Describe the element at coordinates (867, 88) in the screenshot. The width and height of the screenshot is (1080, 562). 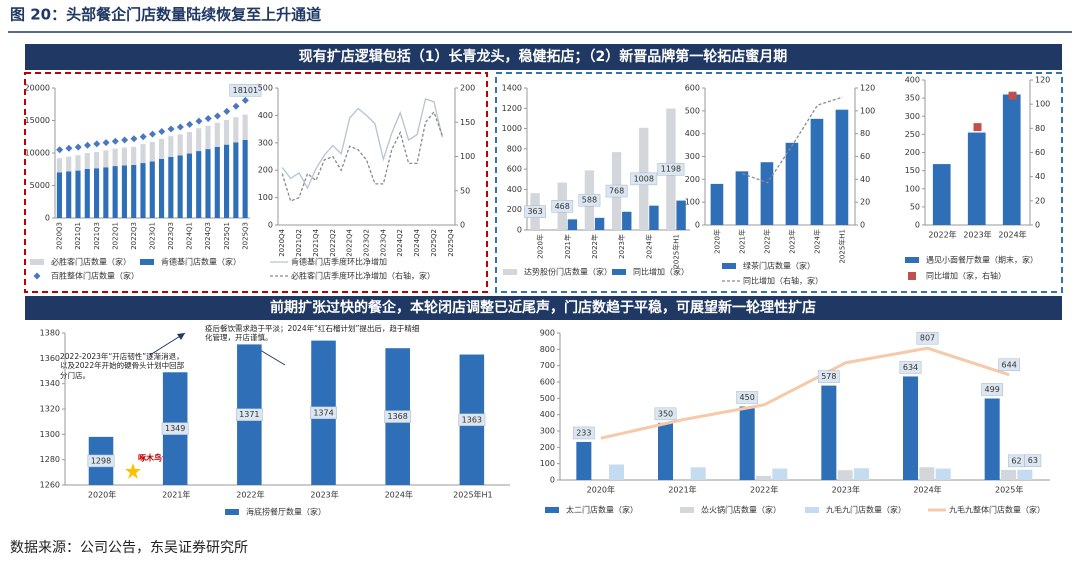
I see `y2-tick-label: 120` at that location.